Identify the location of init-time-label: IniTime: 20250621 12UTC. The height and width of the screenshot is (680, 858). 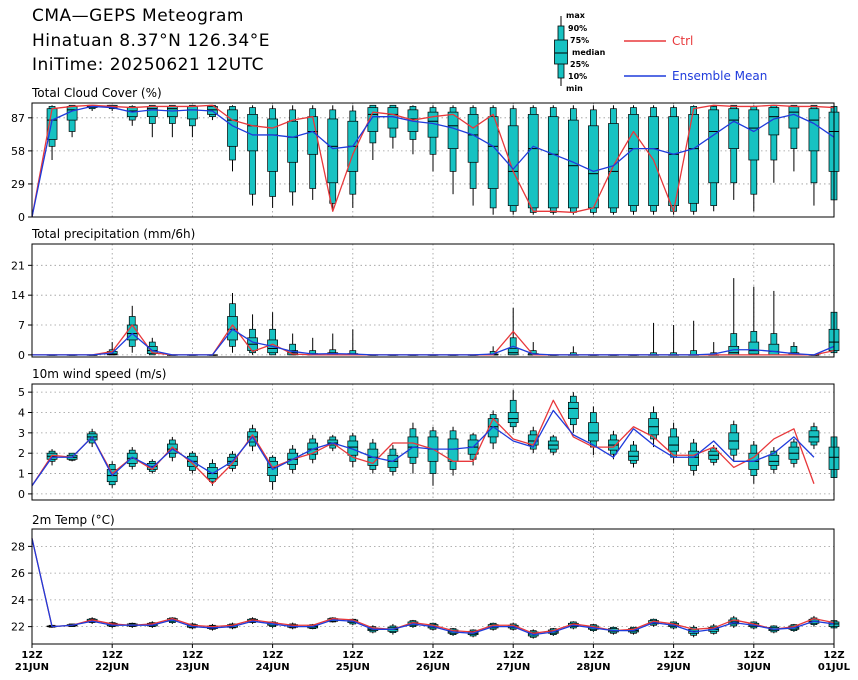
(148, 65).